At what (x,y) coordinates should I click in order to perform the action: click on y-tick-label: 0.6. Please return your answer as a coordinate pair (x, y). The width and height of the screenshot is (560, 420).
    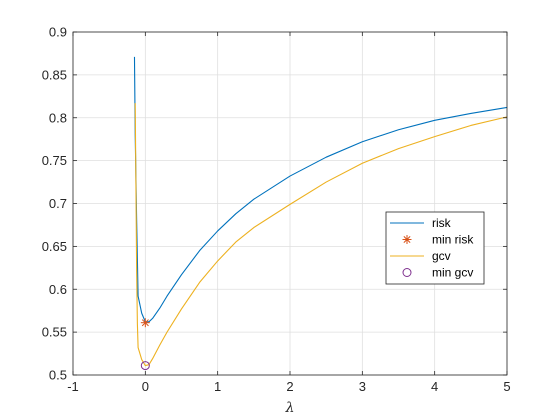
    Looking at the image, I should click on (58, 289).